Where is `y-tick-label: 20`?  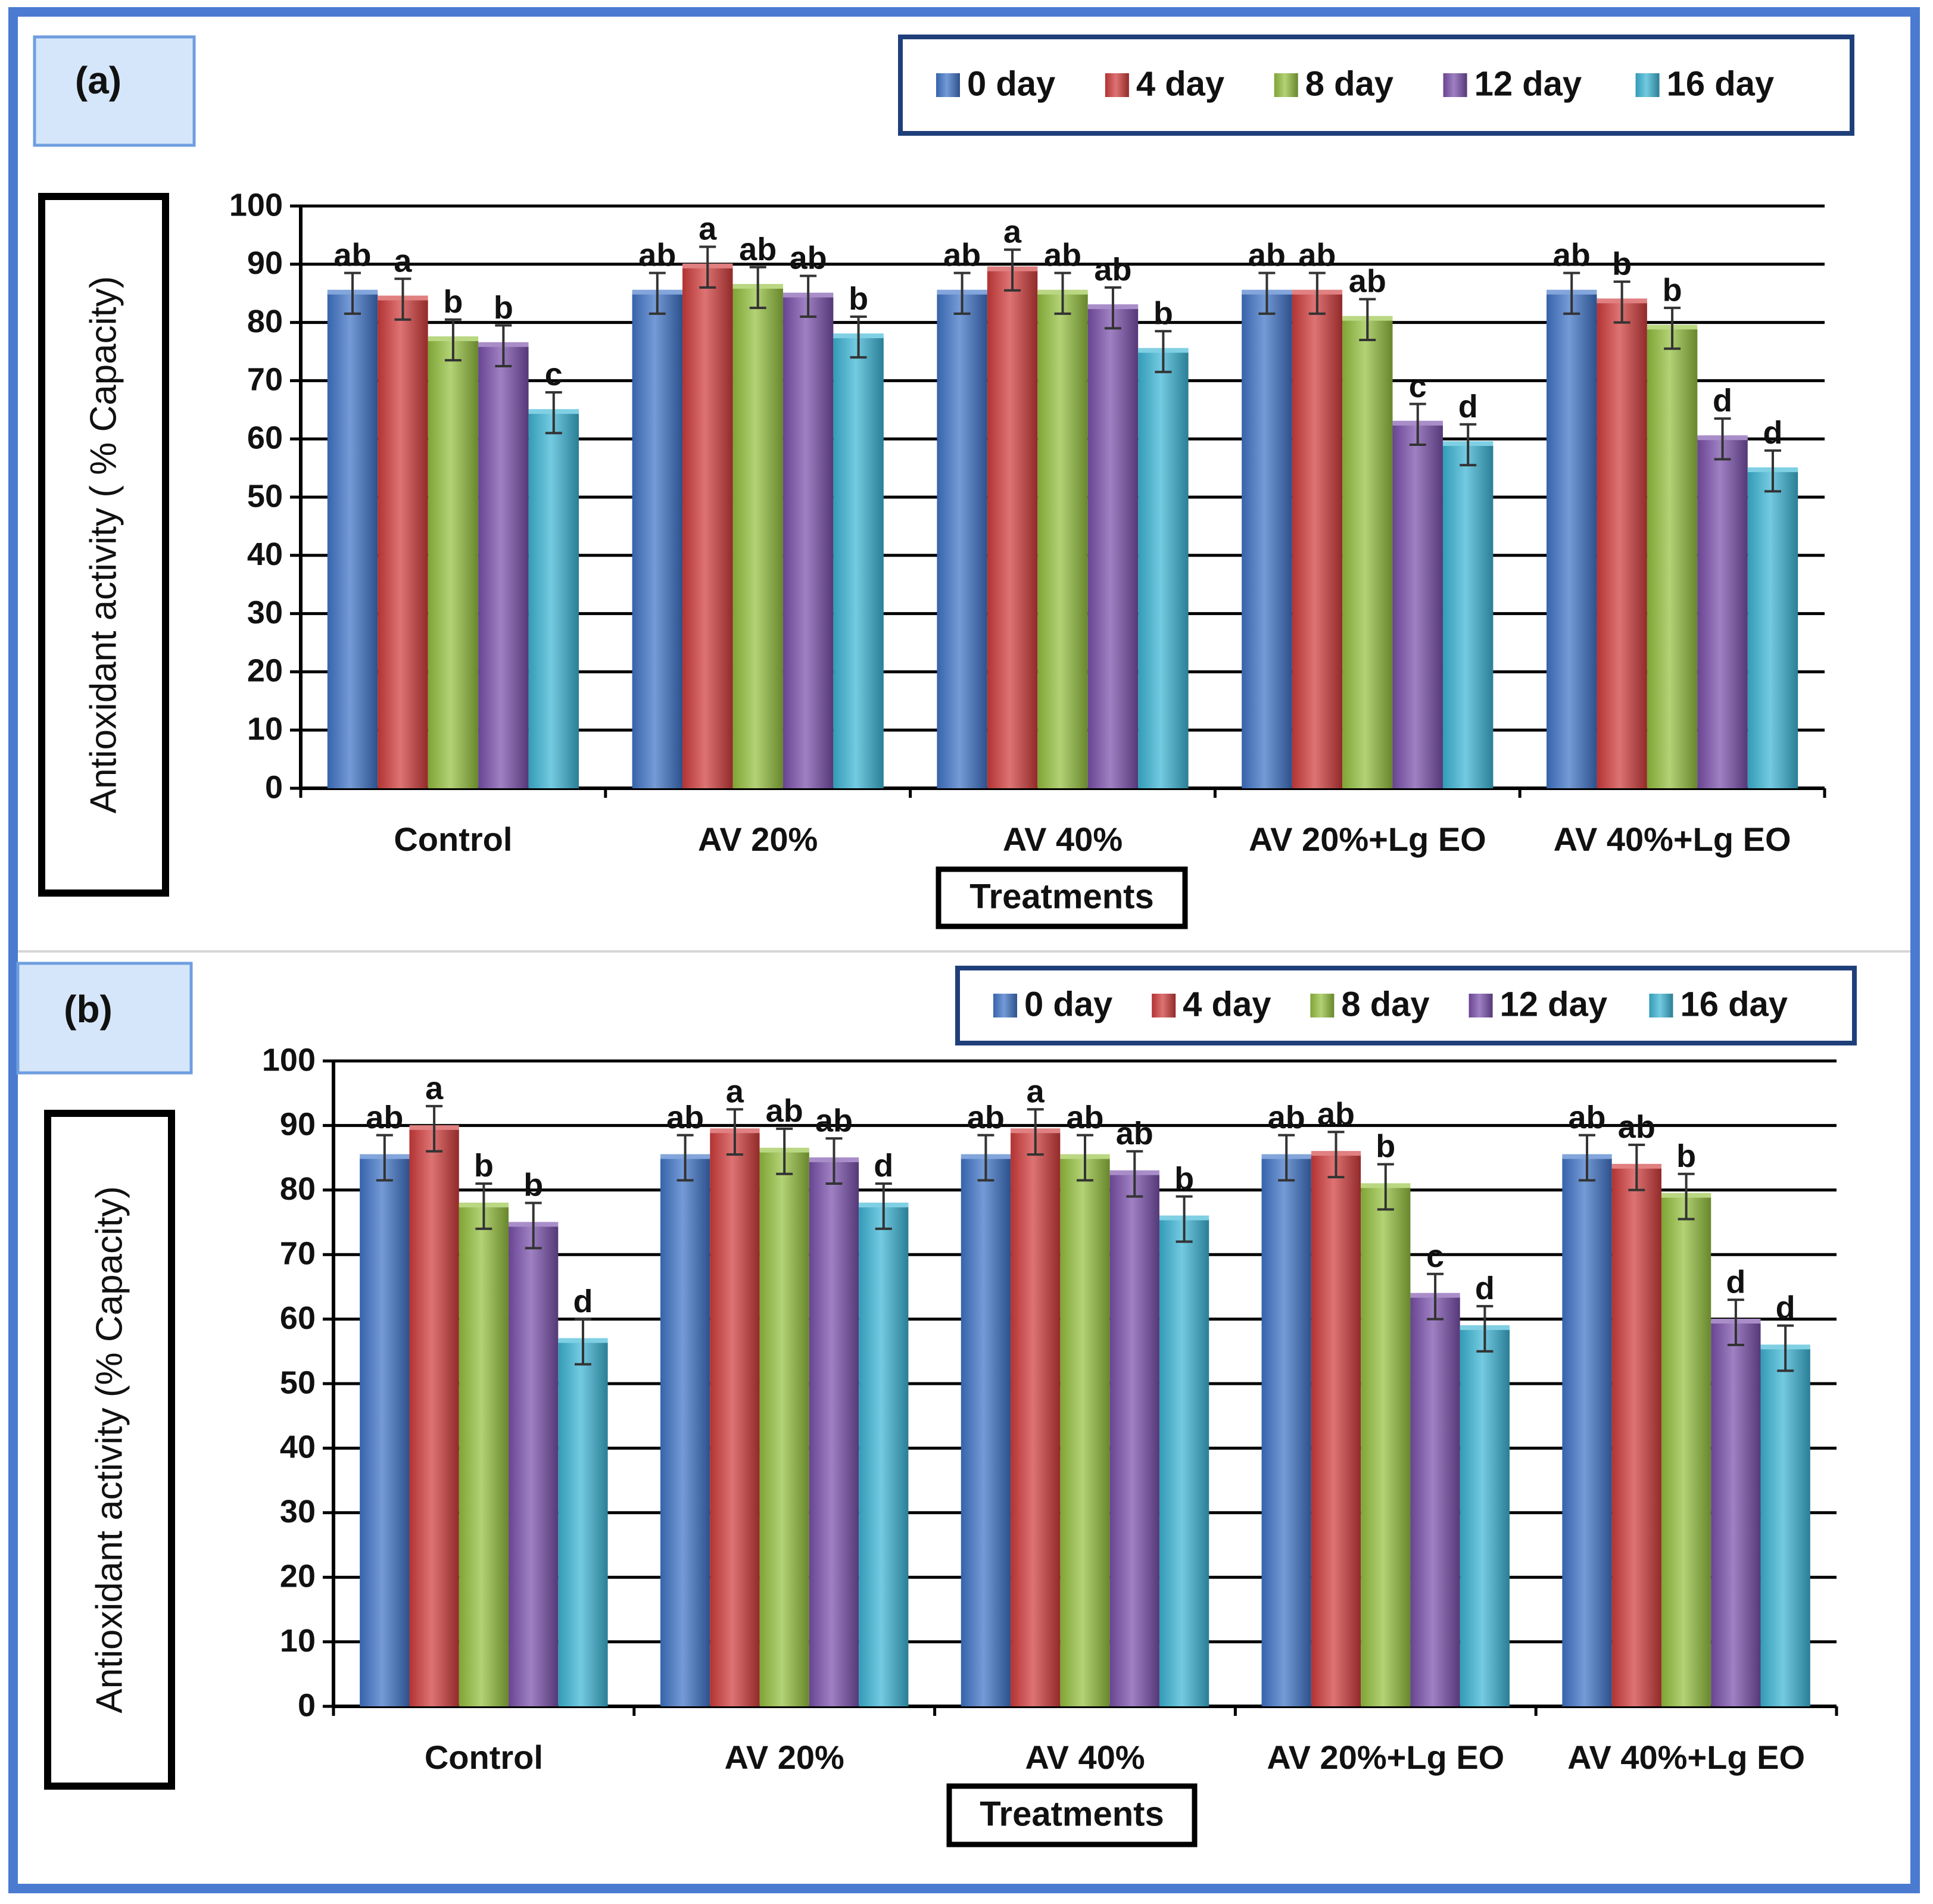 y-tick-label: 20 is located at coordinates (265, 671).